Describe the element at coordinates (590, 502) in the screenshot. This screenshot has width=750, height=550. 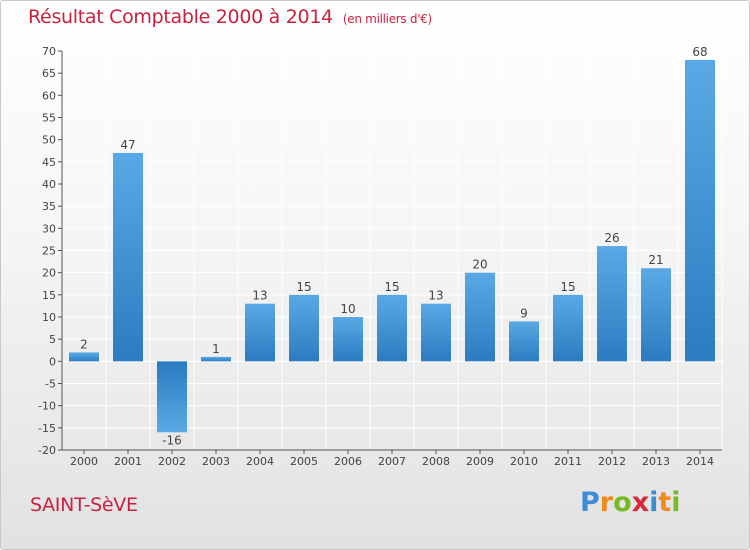
I see `logo-letter: P` at that location.